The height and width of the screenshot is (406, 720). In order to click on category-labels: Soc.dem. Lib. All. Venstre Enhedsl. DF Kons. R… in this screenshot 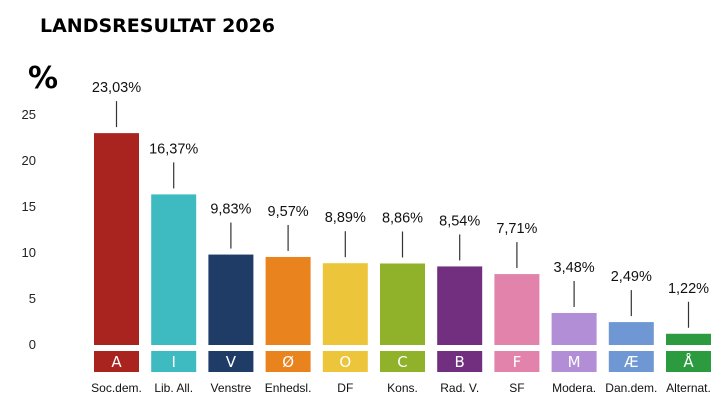, I will do `click(401, 388)`.